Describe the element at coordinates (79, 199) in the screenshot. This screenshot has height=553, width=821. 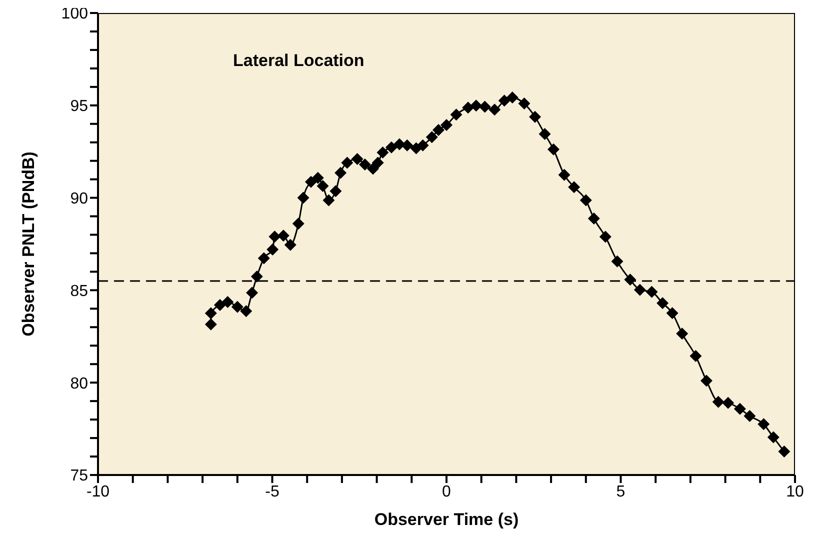
I see `y-tick-label: 90` at that location.